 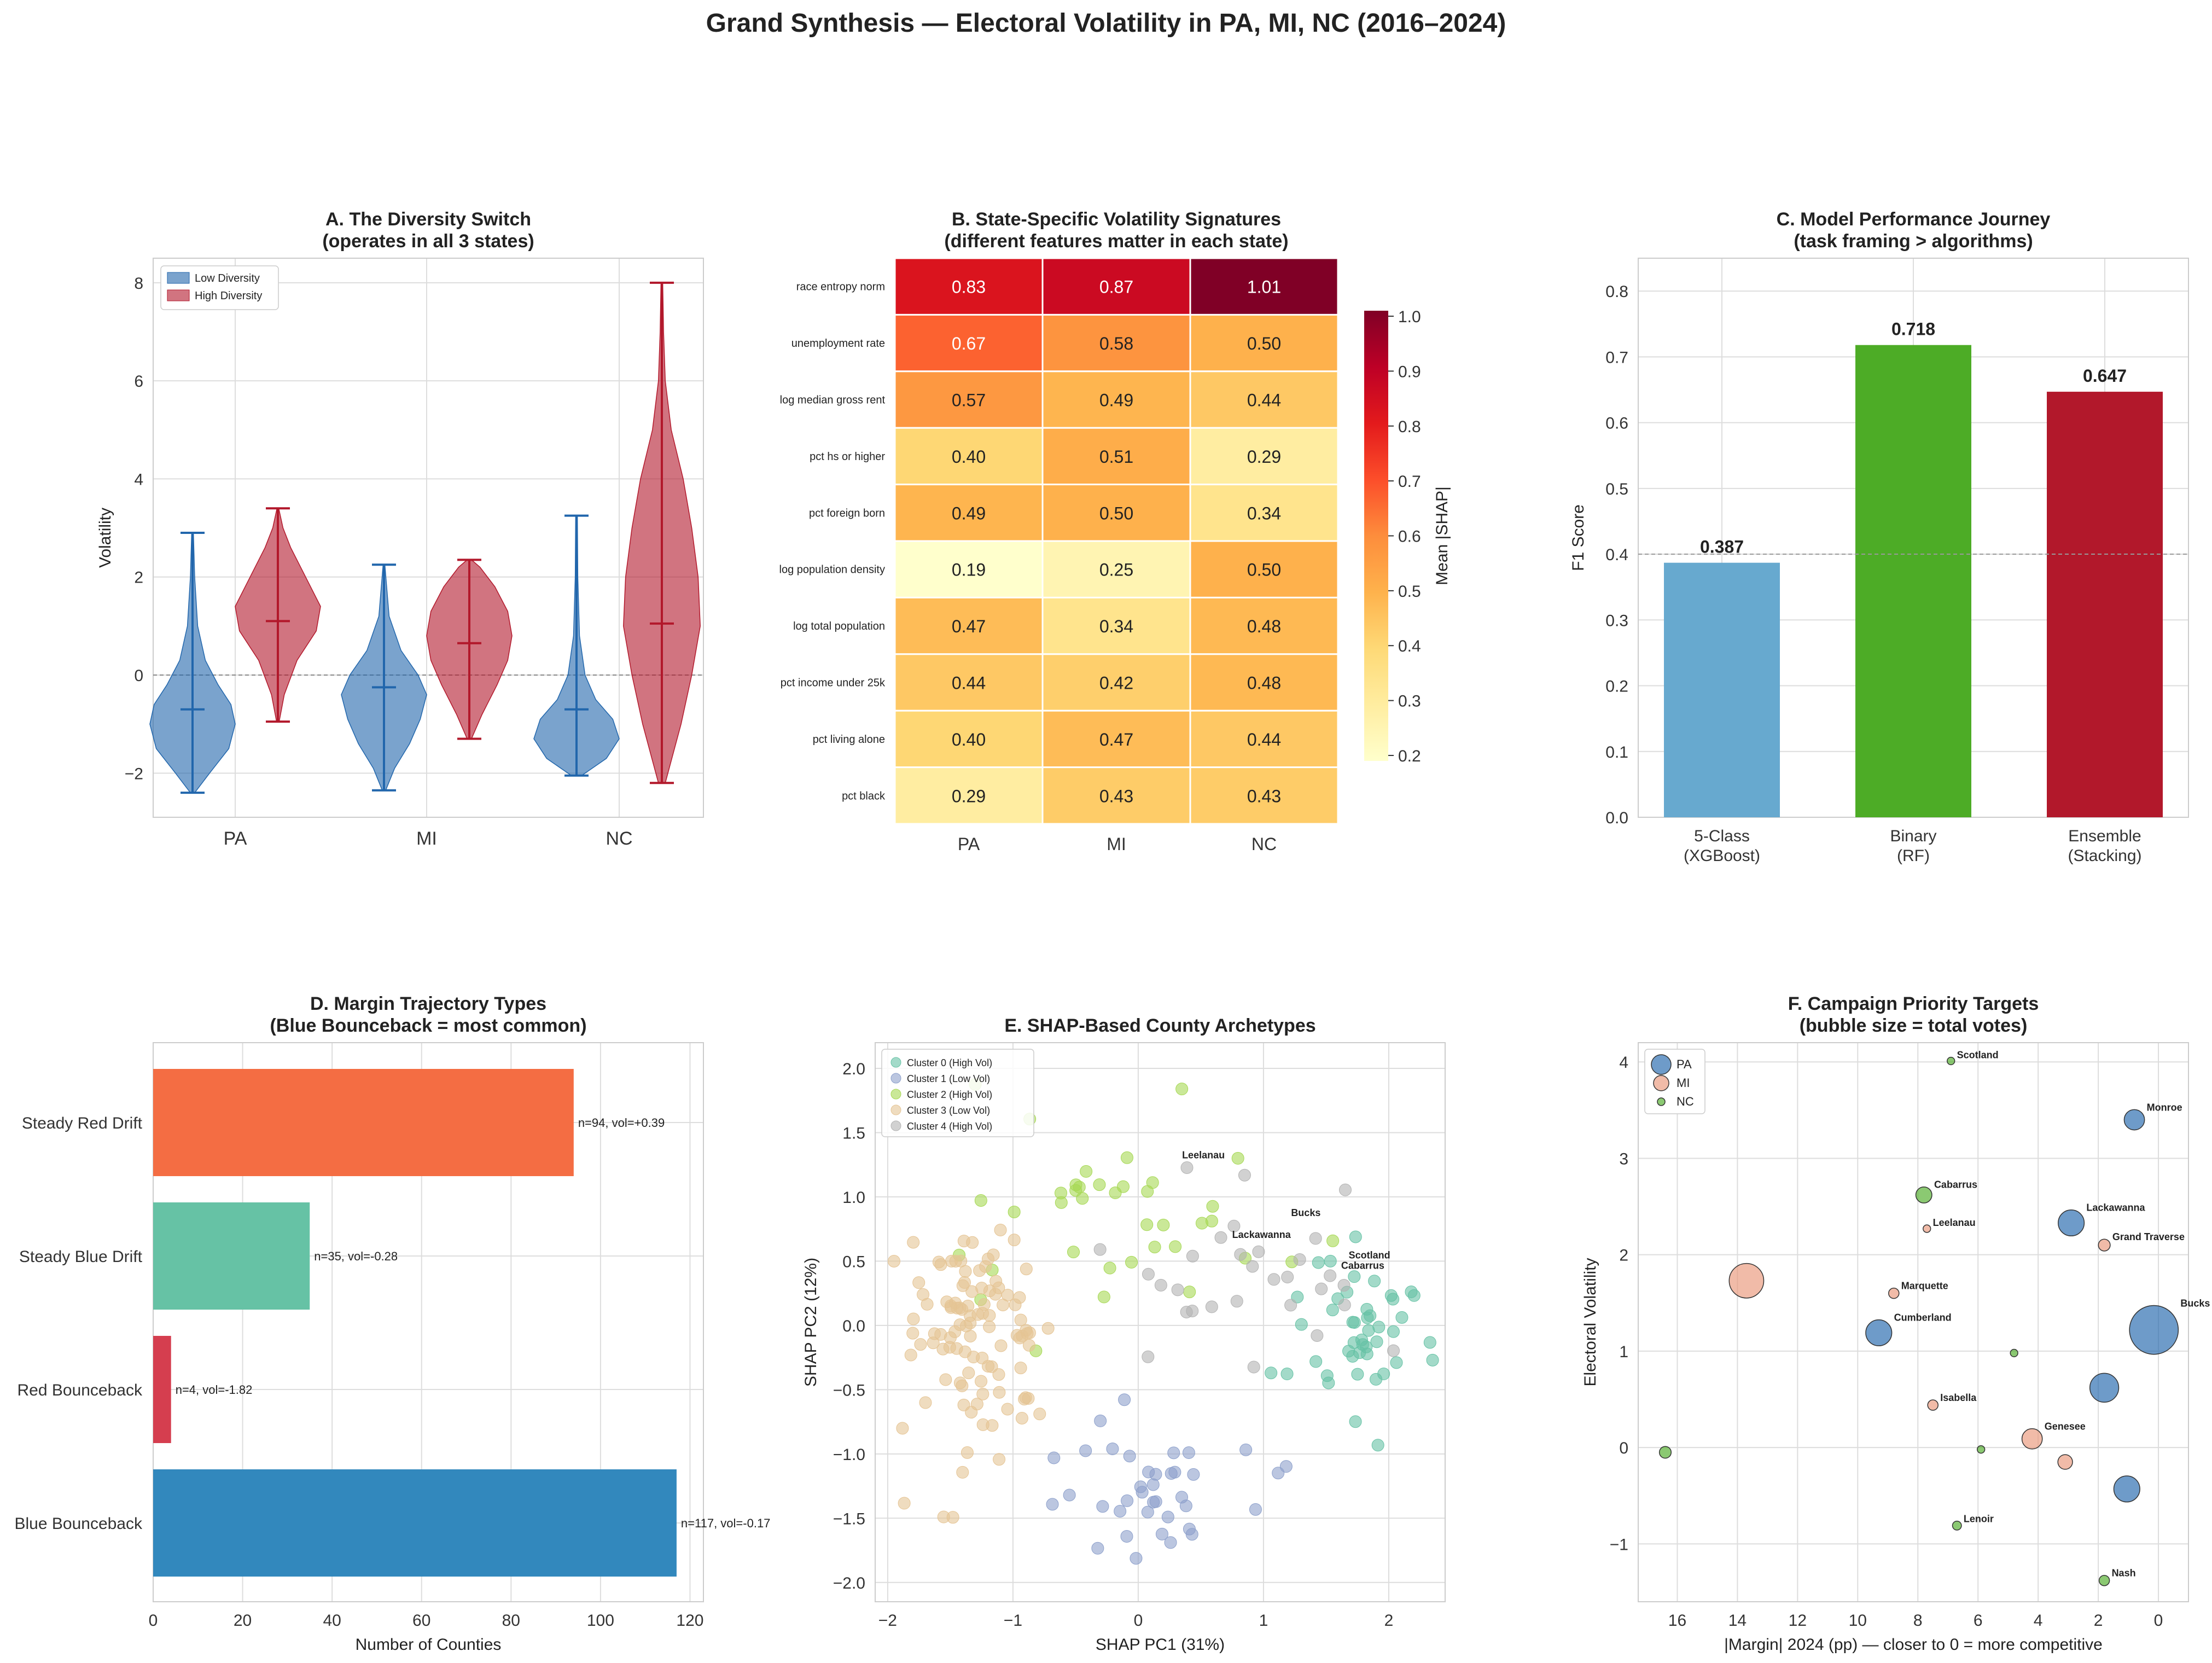 What do you see at coordinates (153, 1621) in the screenshot?
I see `x-tick-label: 0` at bounding box center [153, 1621].